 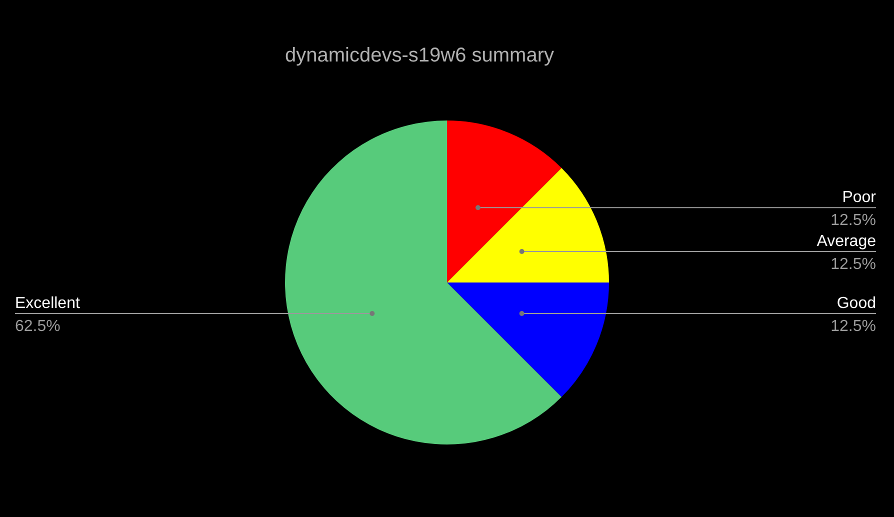 I want to click on data-label: 62.5%, so click(x=37, y=326).